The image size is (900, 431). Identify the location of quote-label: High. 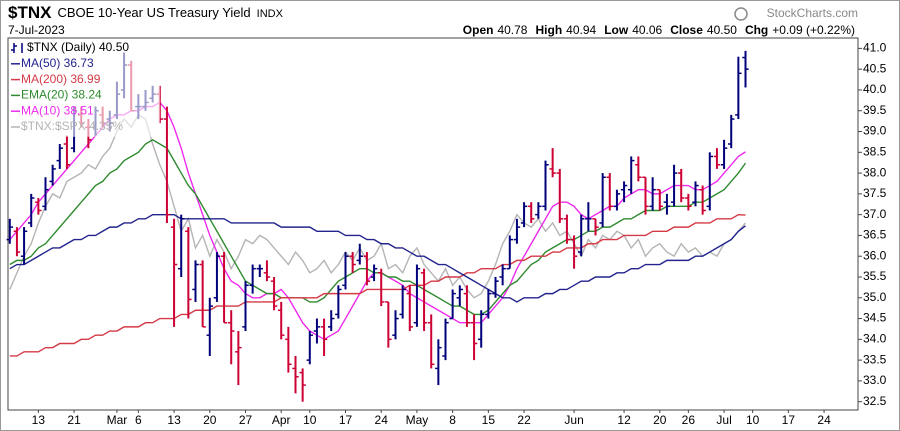
(548, 30).